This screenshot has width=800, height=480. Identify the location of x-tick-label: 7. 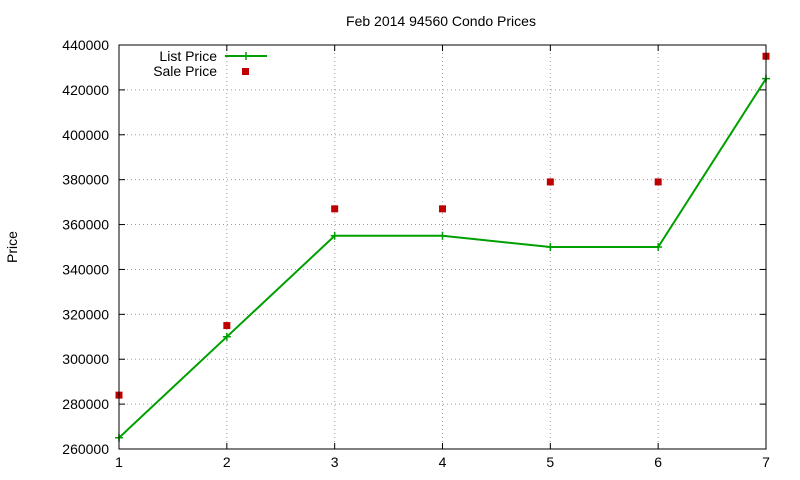
(766, 462).